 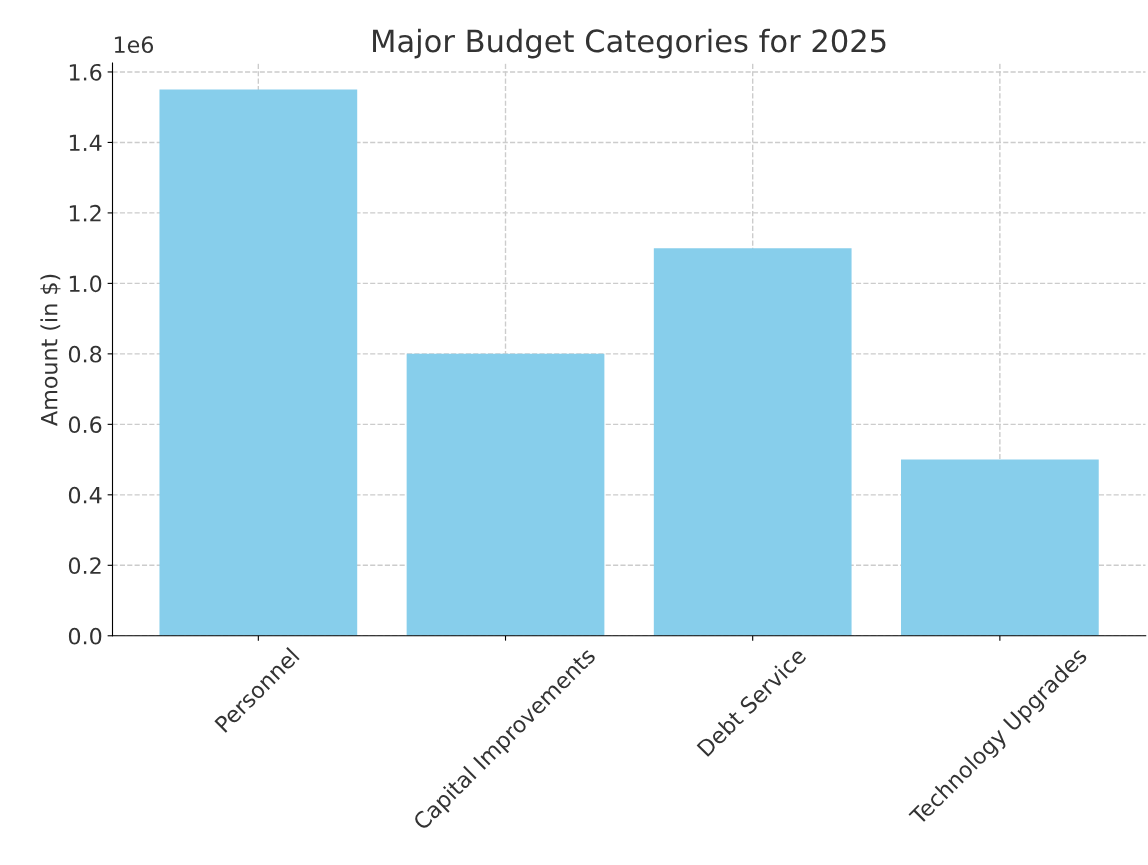 What do you see at coordinates (84, 566) in the screenshot?
I see `y-tick-label: 0.2` at bounding box center [84, 566].